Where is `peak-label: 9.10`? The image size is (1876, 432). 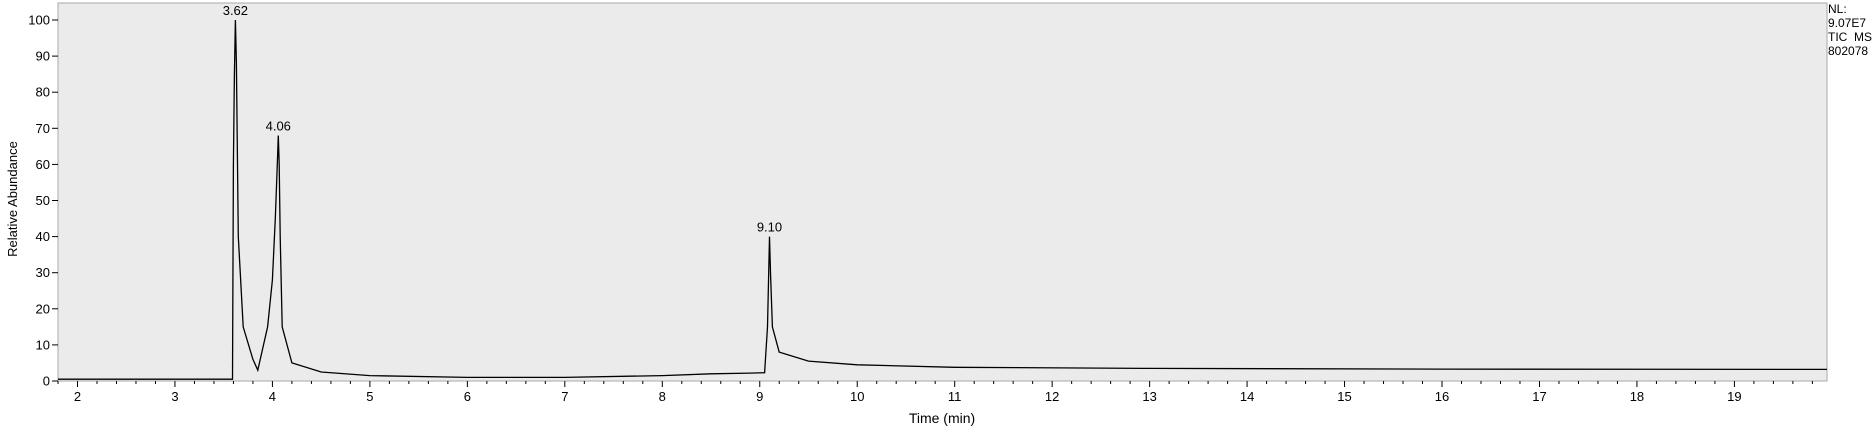
peak-label: 9.10 is located at coordinates (769, 227).